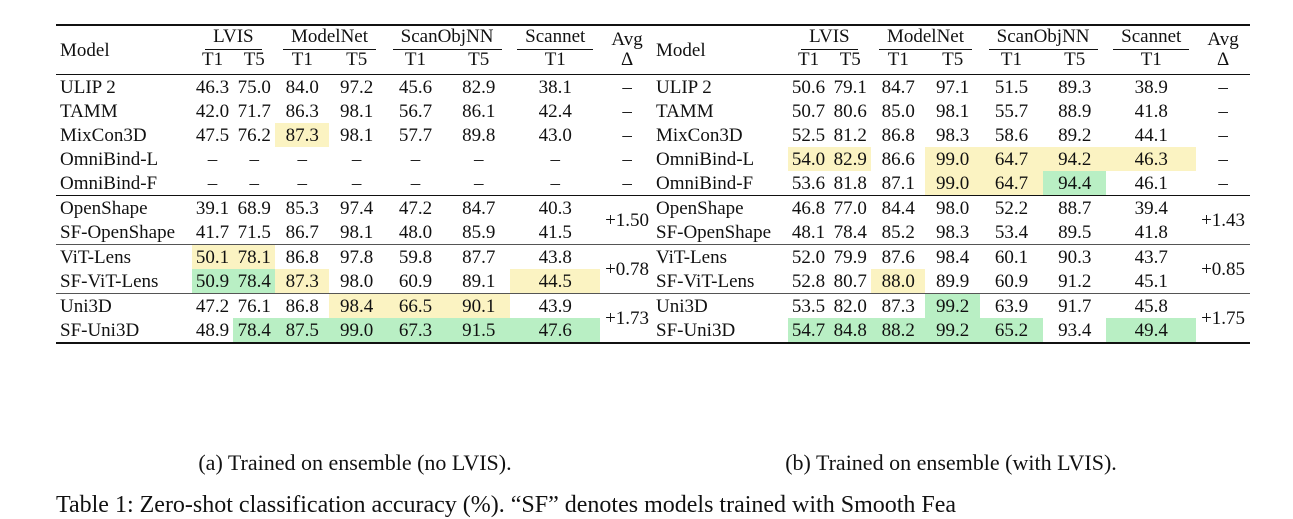 Image resolution: width=1293 pixels, height=519 pixels. I want to click on metric-cell: 87.7, so click(479, 256).